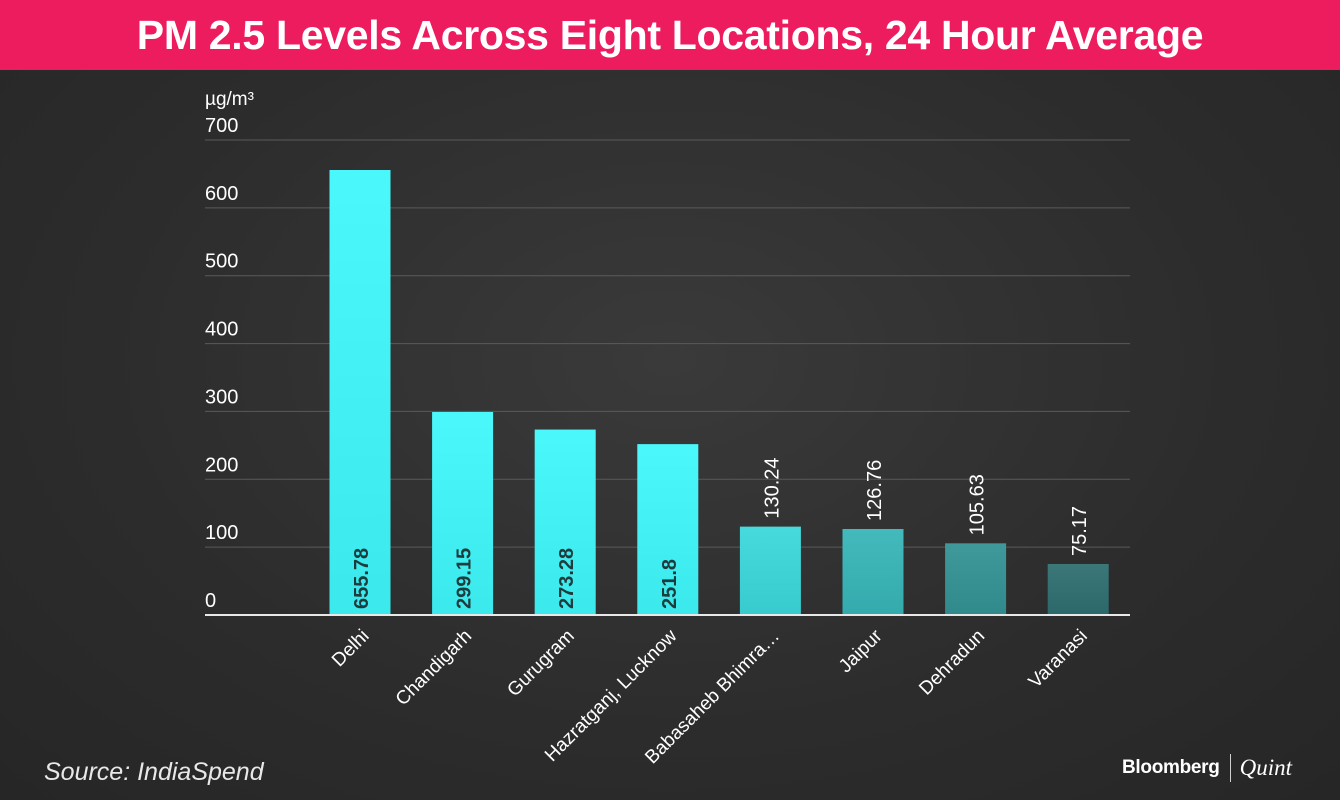 The height and width of the screenshot is (800, 1340). Describe the element at coordinates (976, 579) in the screenshot. I see `bar-dehradun` at that location.